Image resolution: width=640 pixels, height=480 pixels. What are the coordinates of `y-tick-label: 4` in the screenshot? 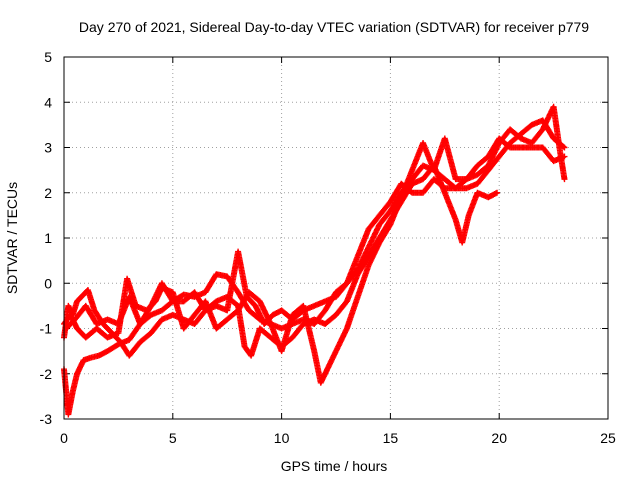 It's located at (48, 102).